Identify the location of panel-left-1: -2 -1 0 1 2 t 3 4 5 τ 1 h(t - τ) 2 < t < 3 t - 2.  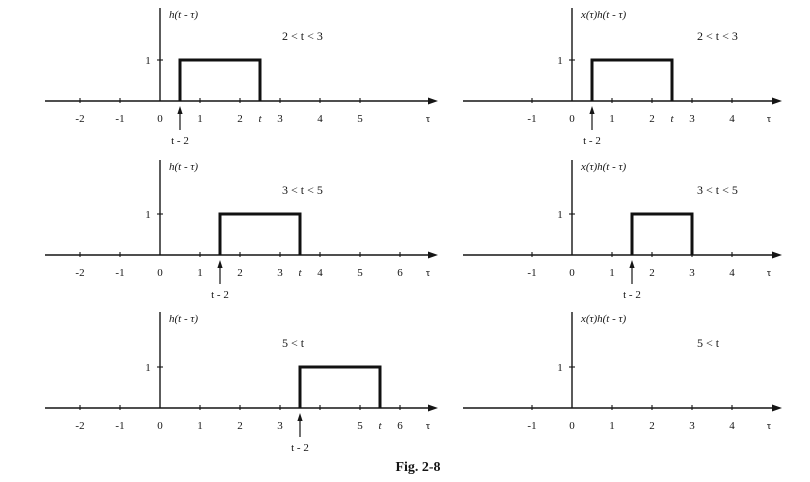
(241, 77).